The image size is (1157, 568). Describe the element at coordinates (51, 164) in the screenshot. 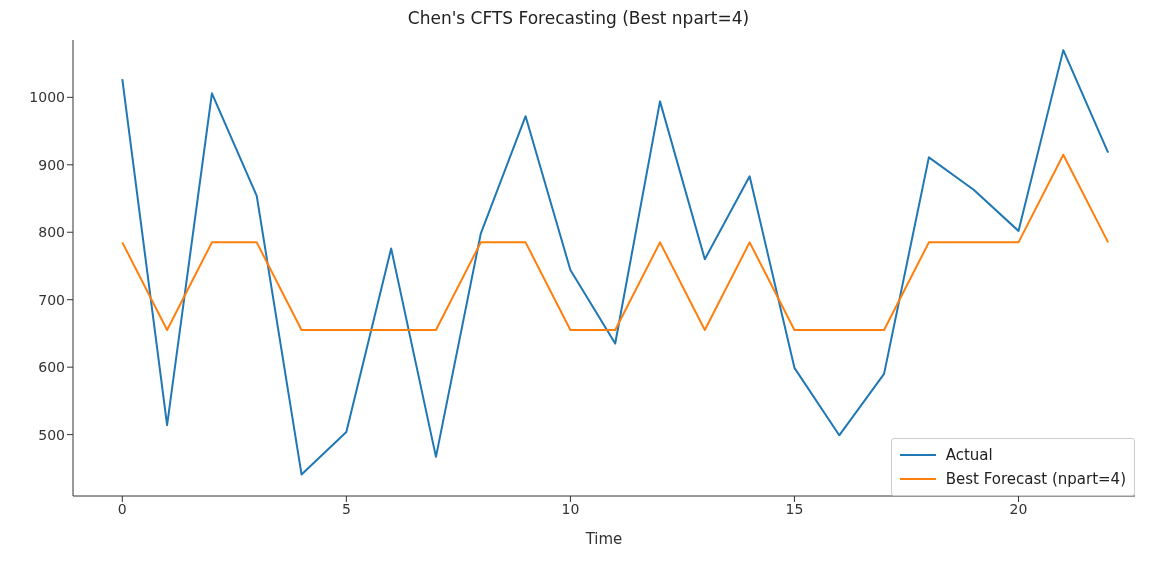

I see `y-tick-label: 900` at that location.